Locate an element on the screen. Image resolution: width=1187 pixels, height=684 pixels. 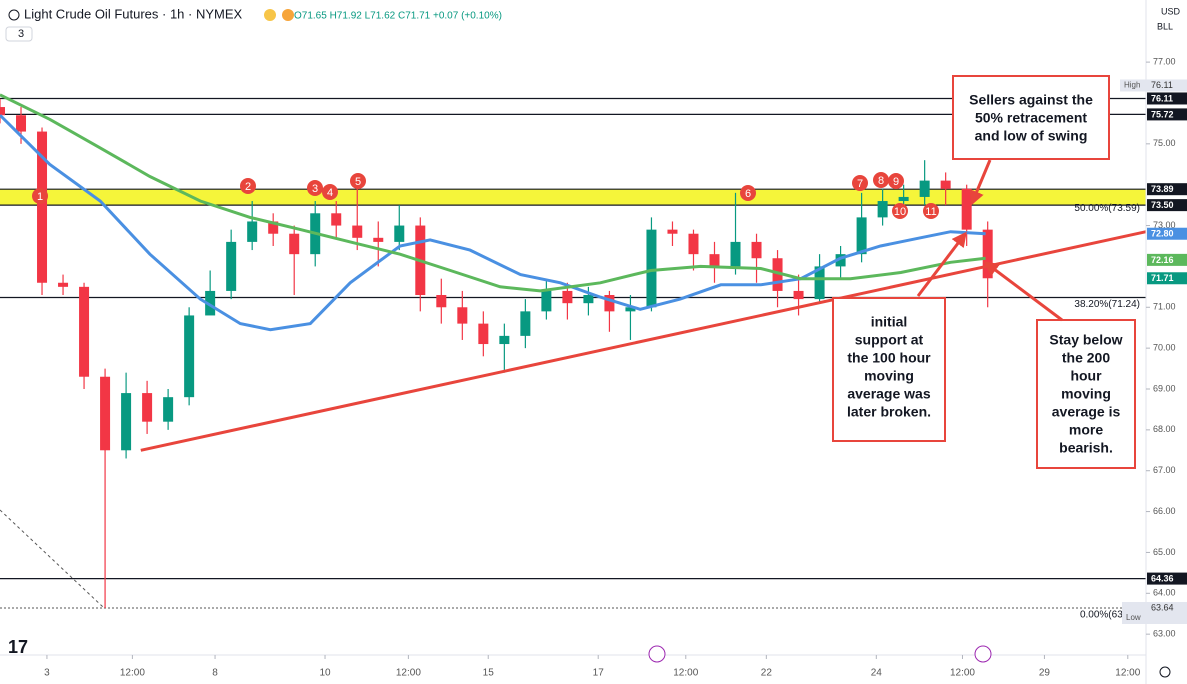
marker-label: 10 is located at coordinates (900, 212).